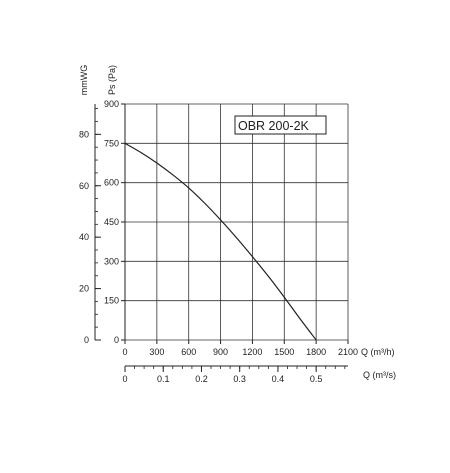  I want to click on secondary-y-tick-label: 80, so click(84, 134).